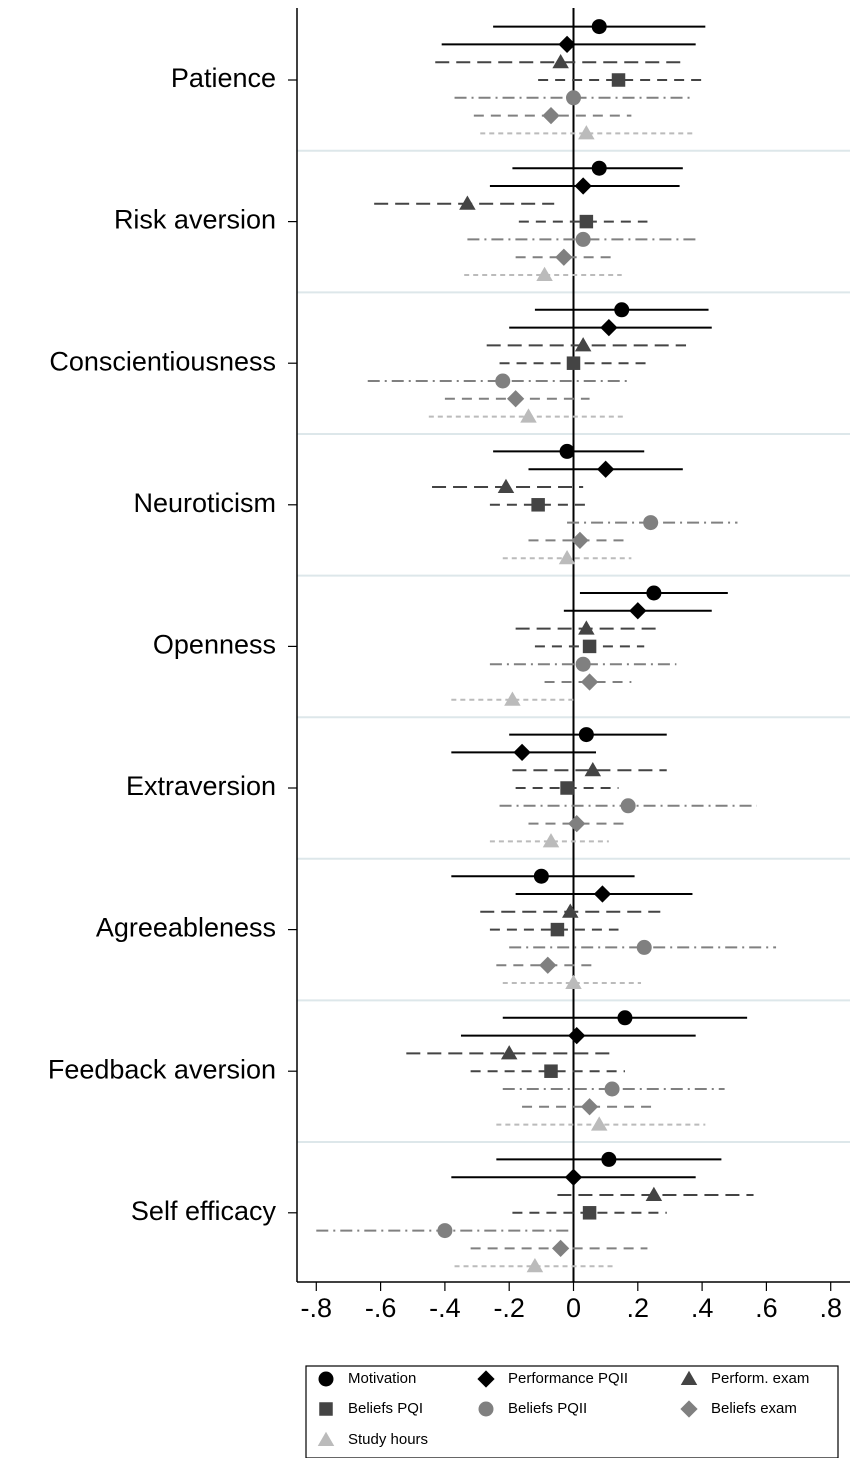 This screenshot has width=850, height=1458. Describe the element at coordinates (573, 1308) in the screenshot. I see `x-tick-label: 0` at that location.